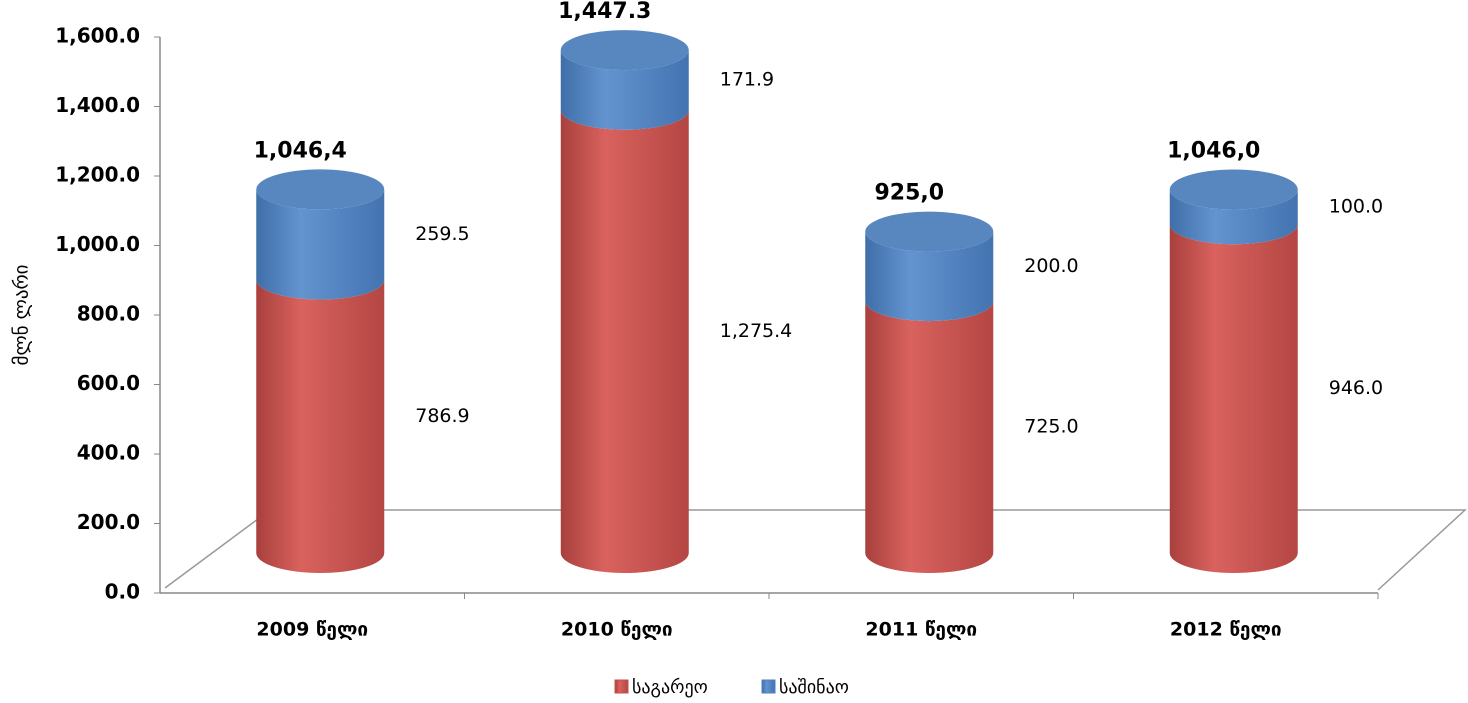 The height and width of the screenshot is (703, 1468). Describe the element at coordinates (1213, 151) in the screenshot. I see `total-label: 1,046,0` at that location.